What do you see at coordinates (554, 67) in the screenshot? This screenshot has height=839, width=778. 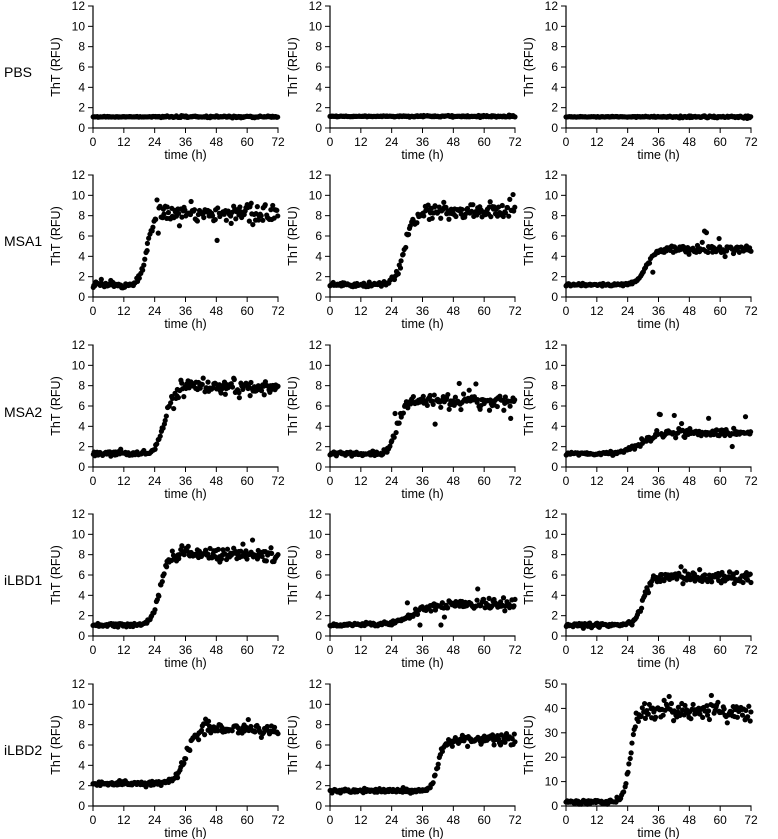 I see `y-tick-label: 6` at bounding box center [554, 67].